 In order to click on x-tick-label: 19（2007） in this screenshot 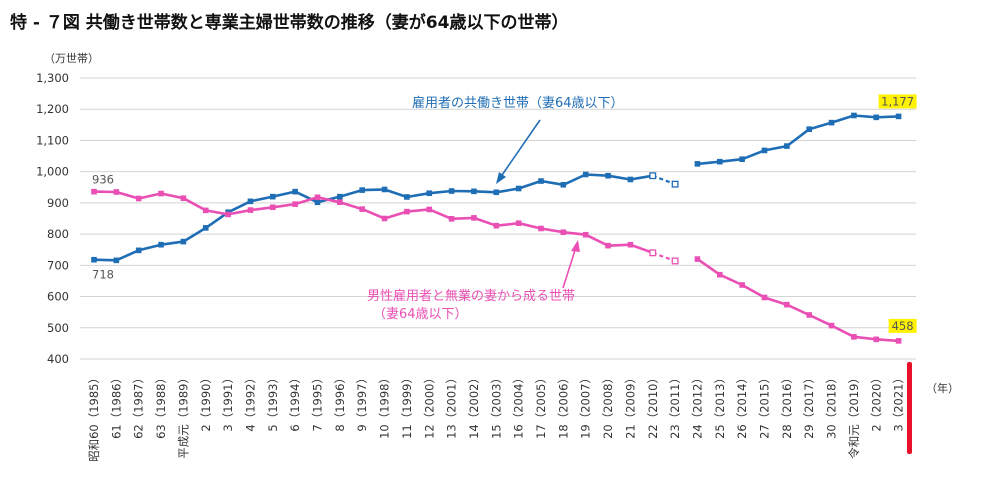, I will do `click(586, 405)`.